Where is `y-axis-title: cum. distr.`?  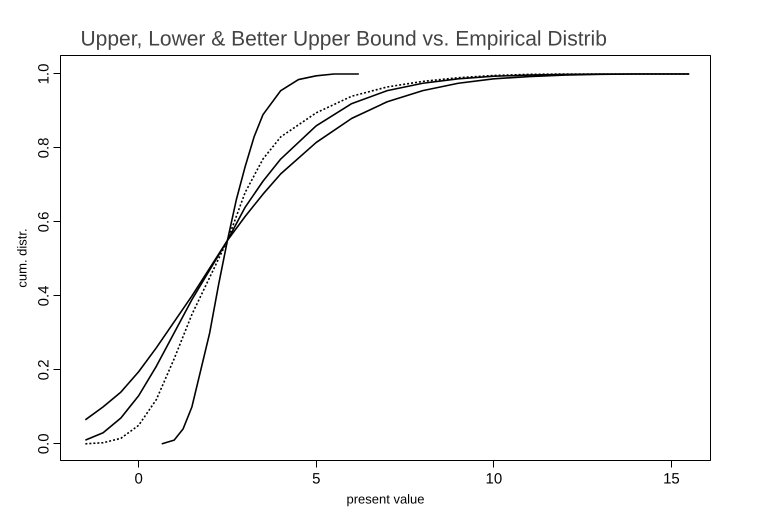
y-axis-title: cum. distr. is located at coordinates (22, 258).